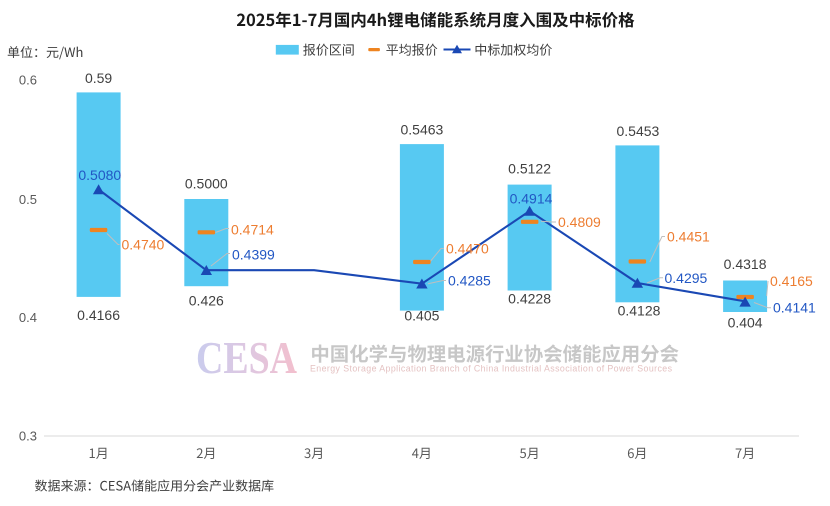 This screenshot has height=506, width=830. Describe the element at coordinates (639, 311) in the screenshot. I see `svg-text: 0.4128` at that location.